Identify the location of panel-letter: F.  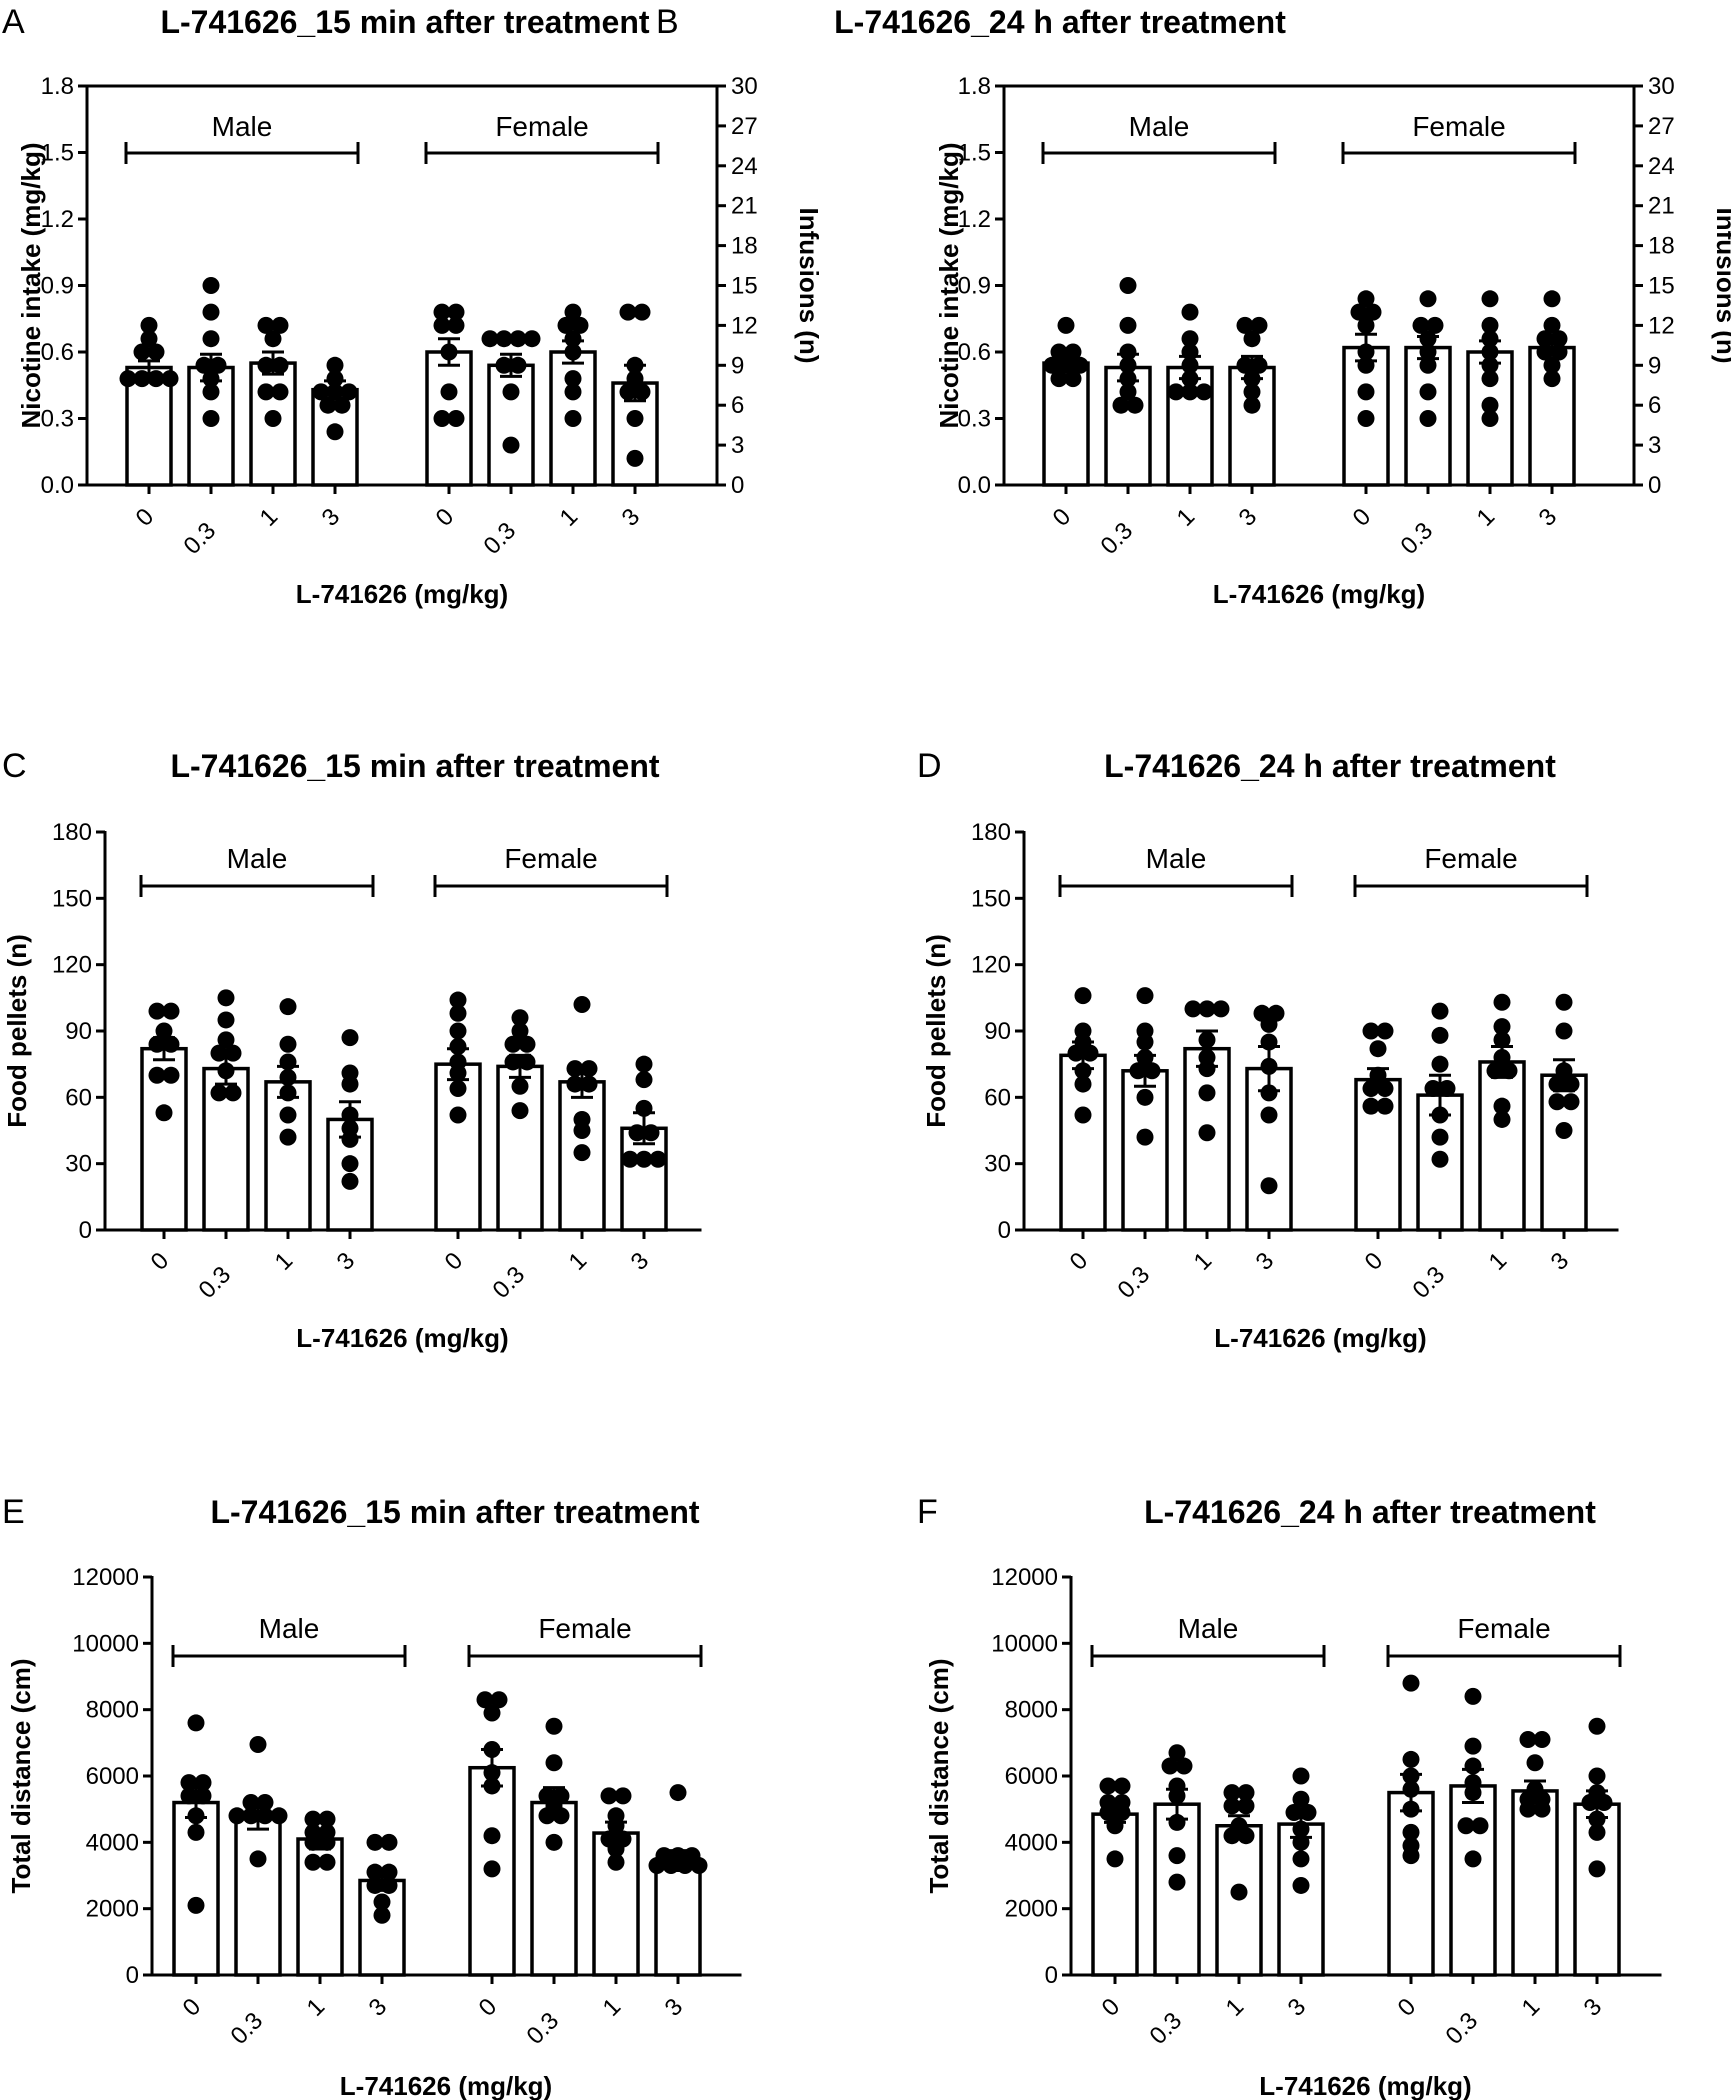
(927, 1512).